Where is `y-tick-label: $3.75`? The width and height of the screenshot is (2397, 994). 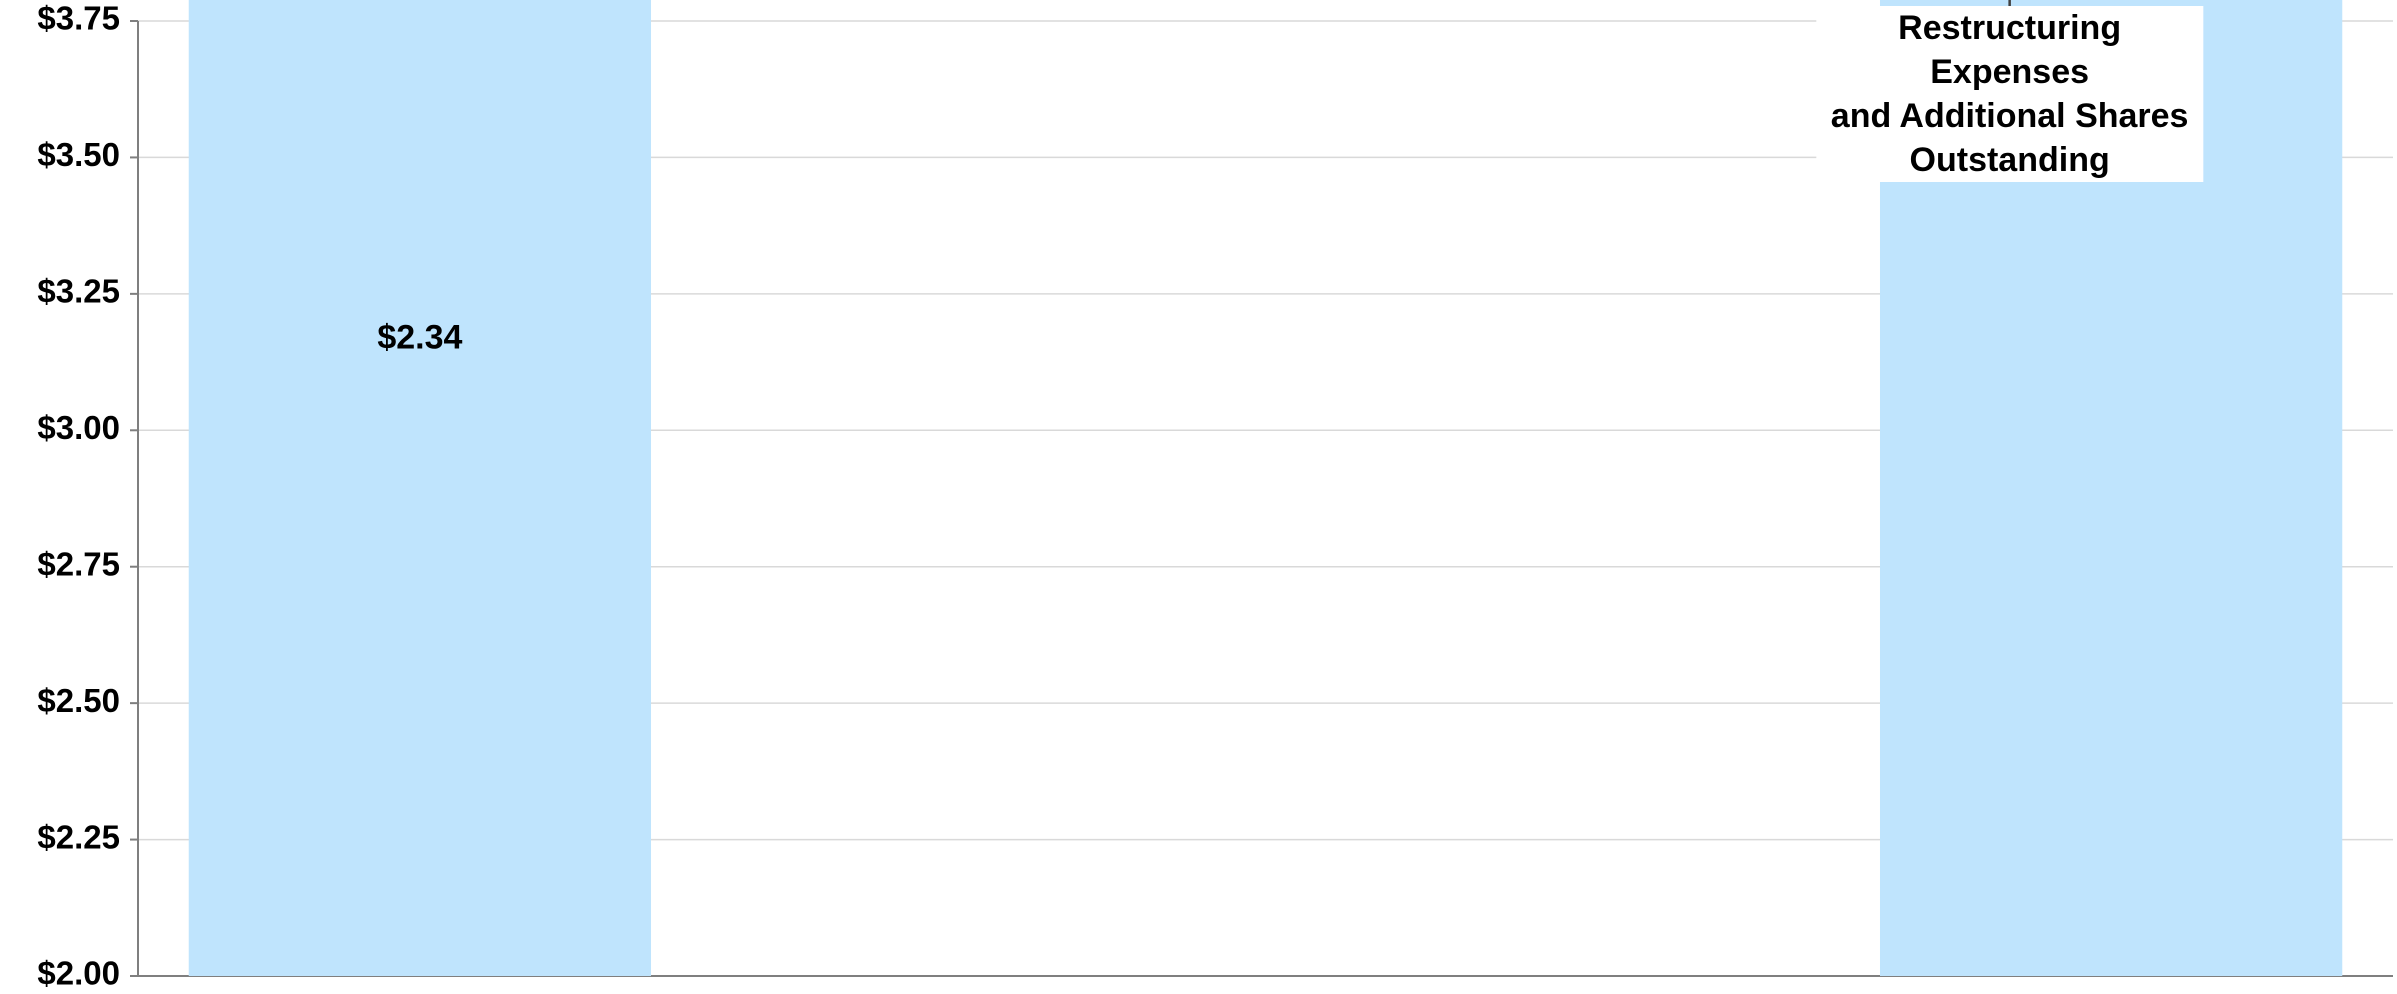 y-tick-label: $3.75 is located at coordinates (78, 18).